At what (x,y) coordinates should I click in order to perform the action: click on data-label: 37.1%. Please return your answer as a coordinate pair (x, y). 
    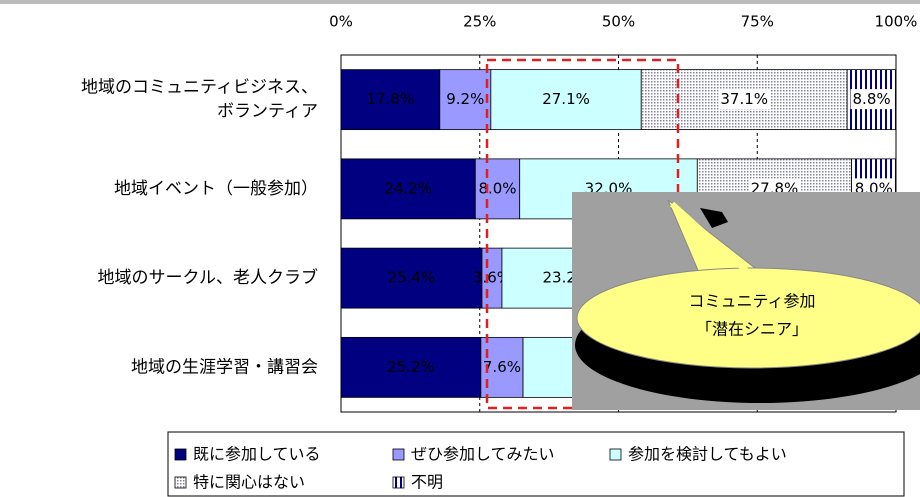
    Looking at the image, I should click on (744, 99).